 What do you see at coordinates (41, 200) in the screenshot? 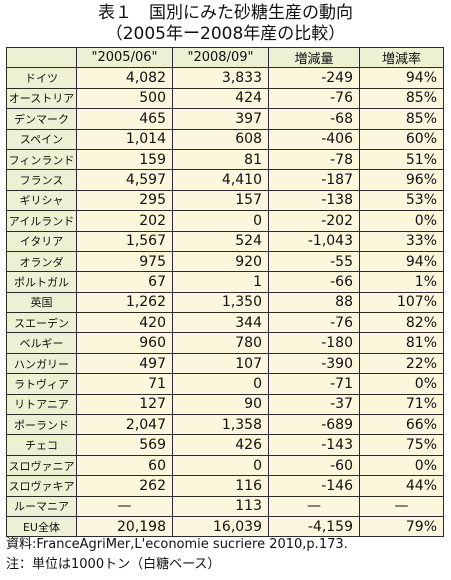
I see `country-cell: ギリシャ` at bounding box center [41, 200].